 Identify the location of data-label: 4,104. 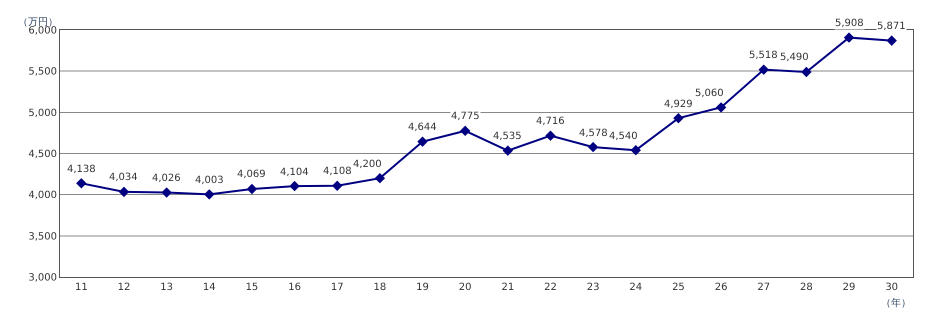
(294, 172).